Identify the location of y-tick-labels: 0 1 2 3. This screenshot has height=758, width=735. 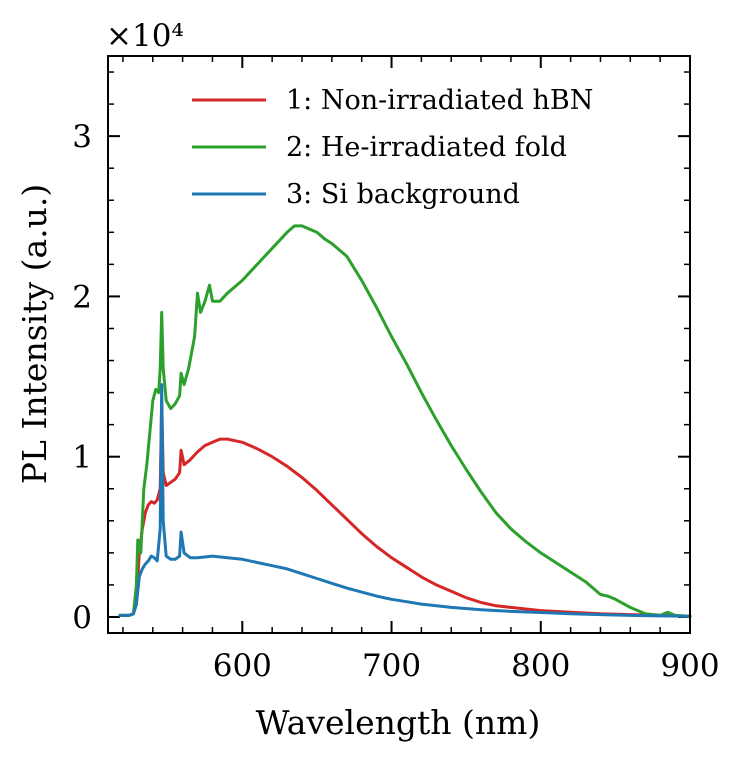
(82, 377).